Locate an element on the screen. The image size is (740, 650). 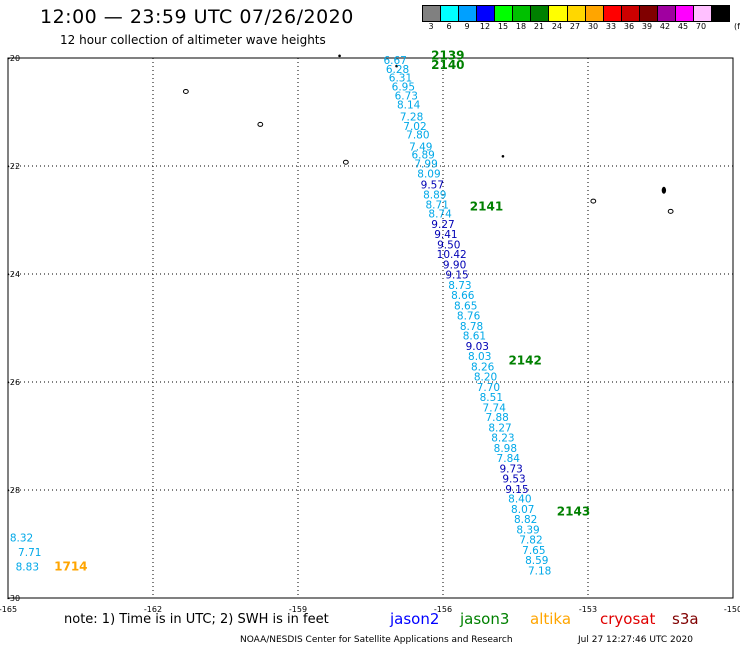
longitude-tick-label: -156 is located at coordinates (443, 609).